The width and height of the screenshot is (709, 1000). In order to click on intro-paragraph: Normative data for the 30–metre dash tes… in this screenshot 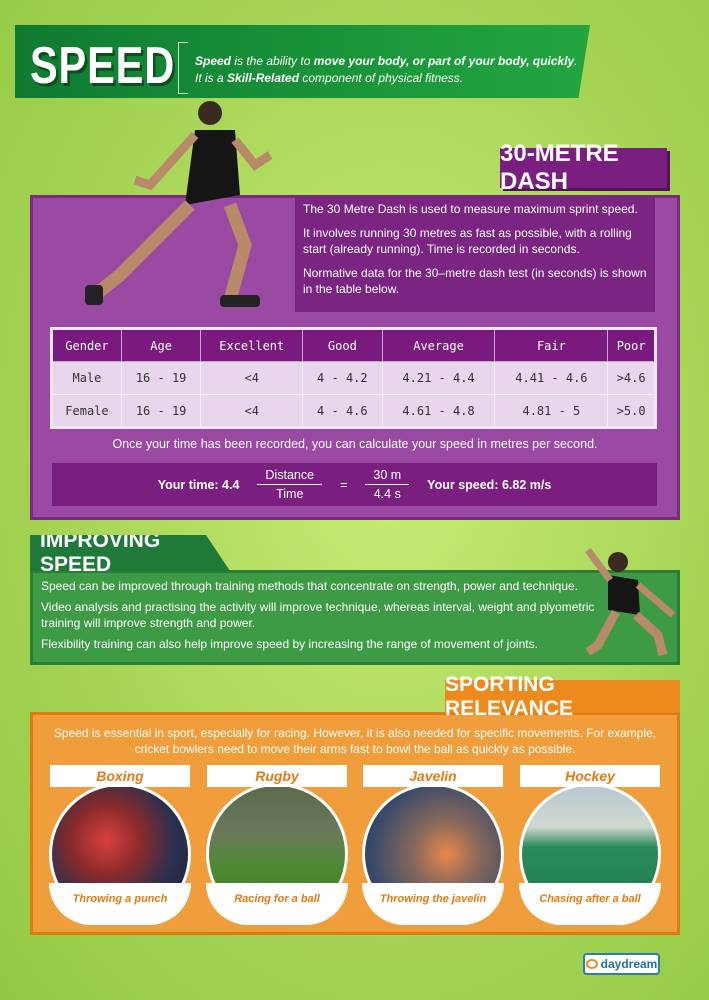, I will do `click(475, 281)`.